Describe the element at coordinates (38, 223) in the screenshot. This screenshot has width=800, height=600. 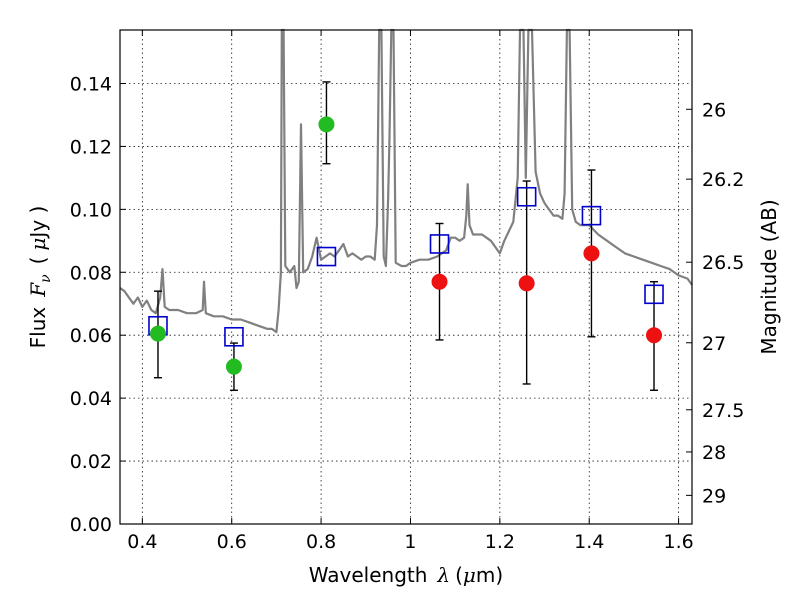
I see `y-axis-title-unit-rest: Jy )` at that location.